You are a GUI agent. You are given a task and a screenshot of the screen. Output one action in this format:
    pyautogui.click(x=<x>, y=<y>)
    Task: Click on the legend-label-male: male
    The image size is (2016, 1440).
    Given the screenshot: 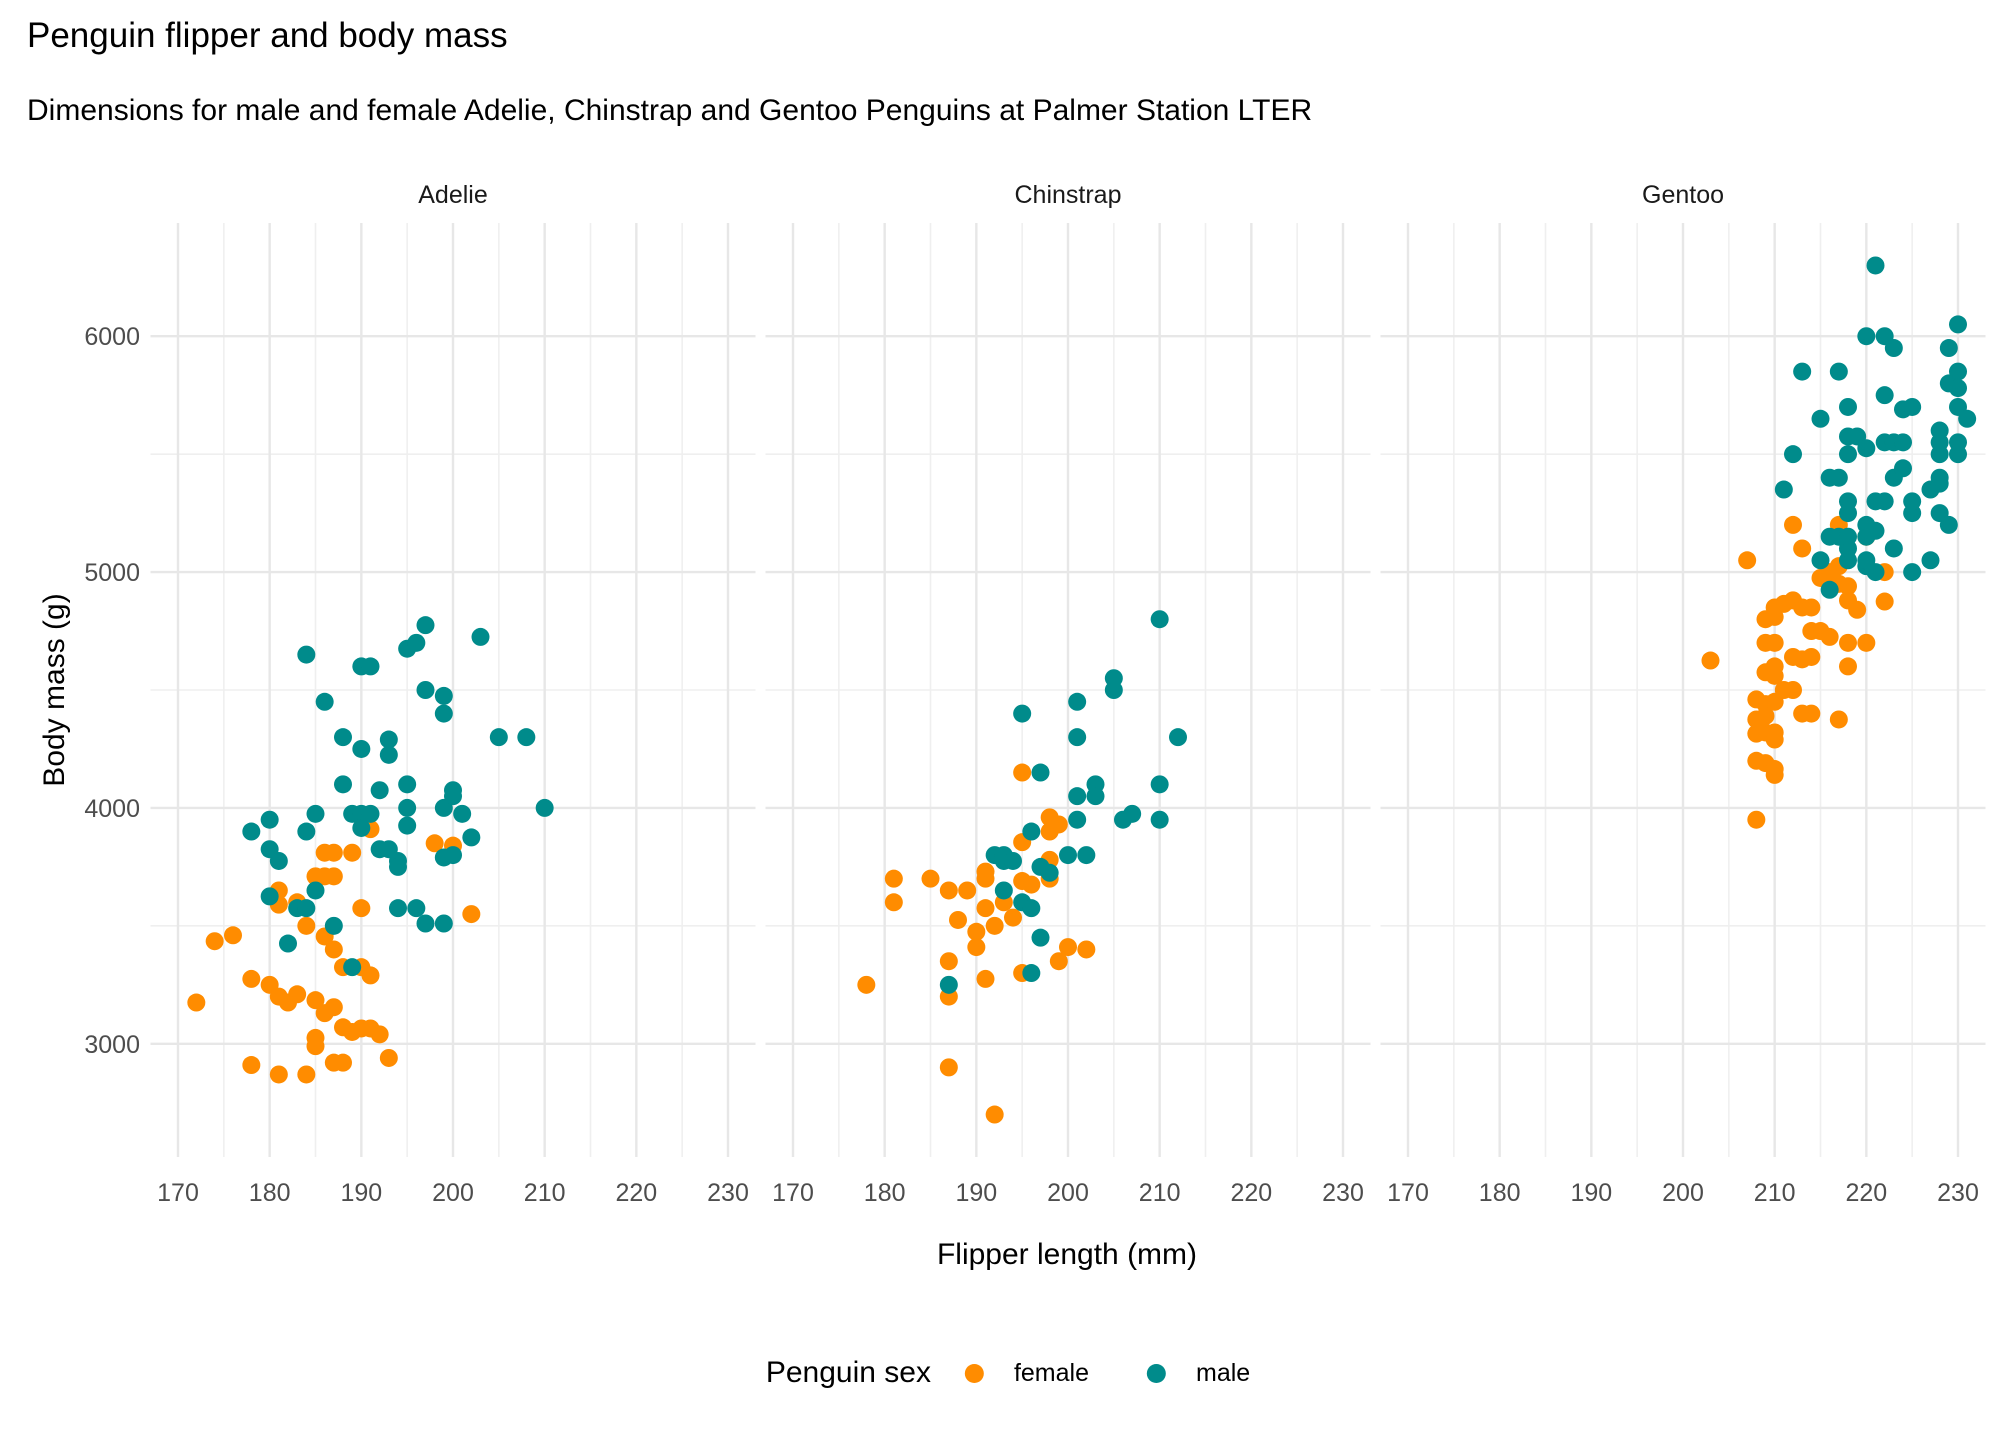 What is the action you would take?
    pyautogui.click(x=1223, y=1372)
    